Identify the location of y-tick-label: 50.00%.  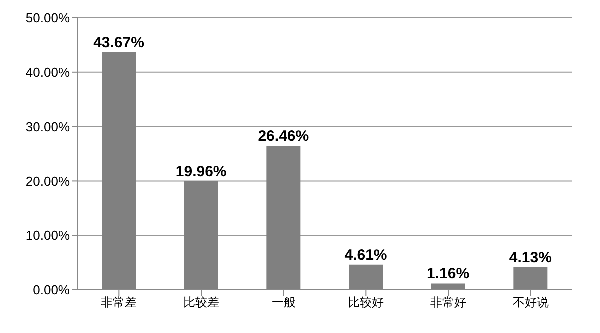
(48, 18).